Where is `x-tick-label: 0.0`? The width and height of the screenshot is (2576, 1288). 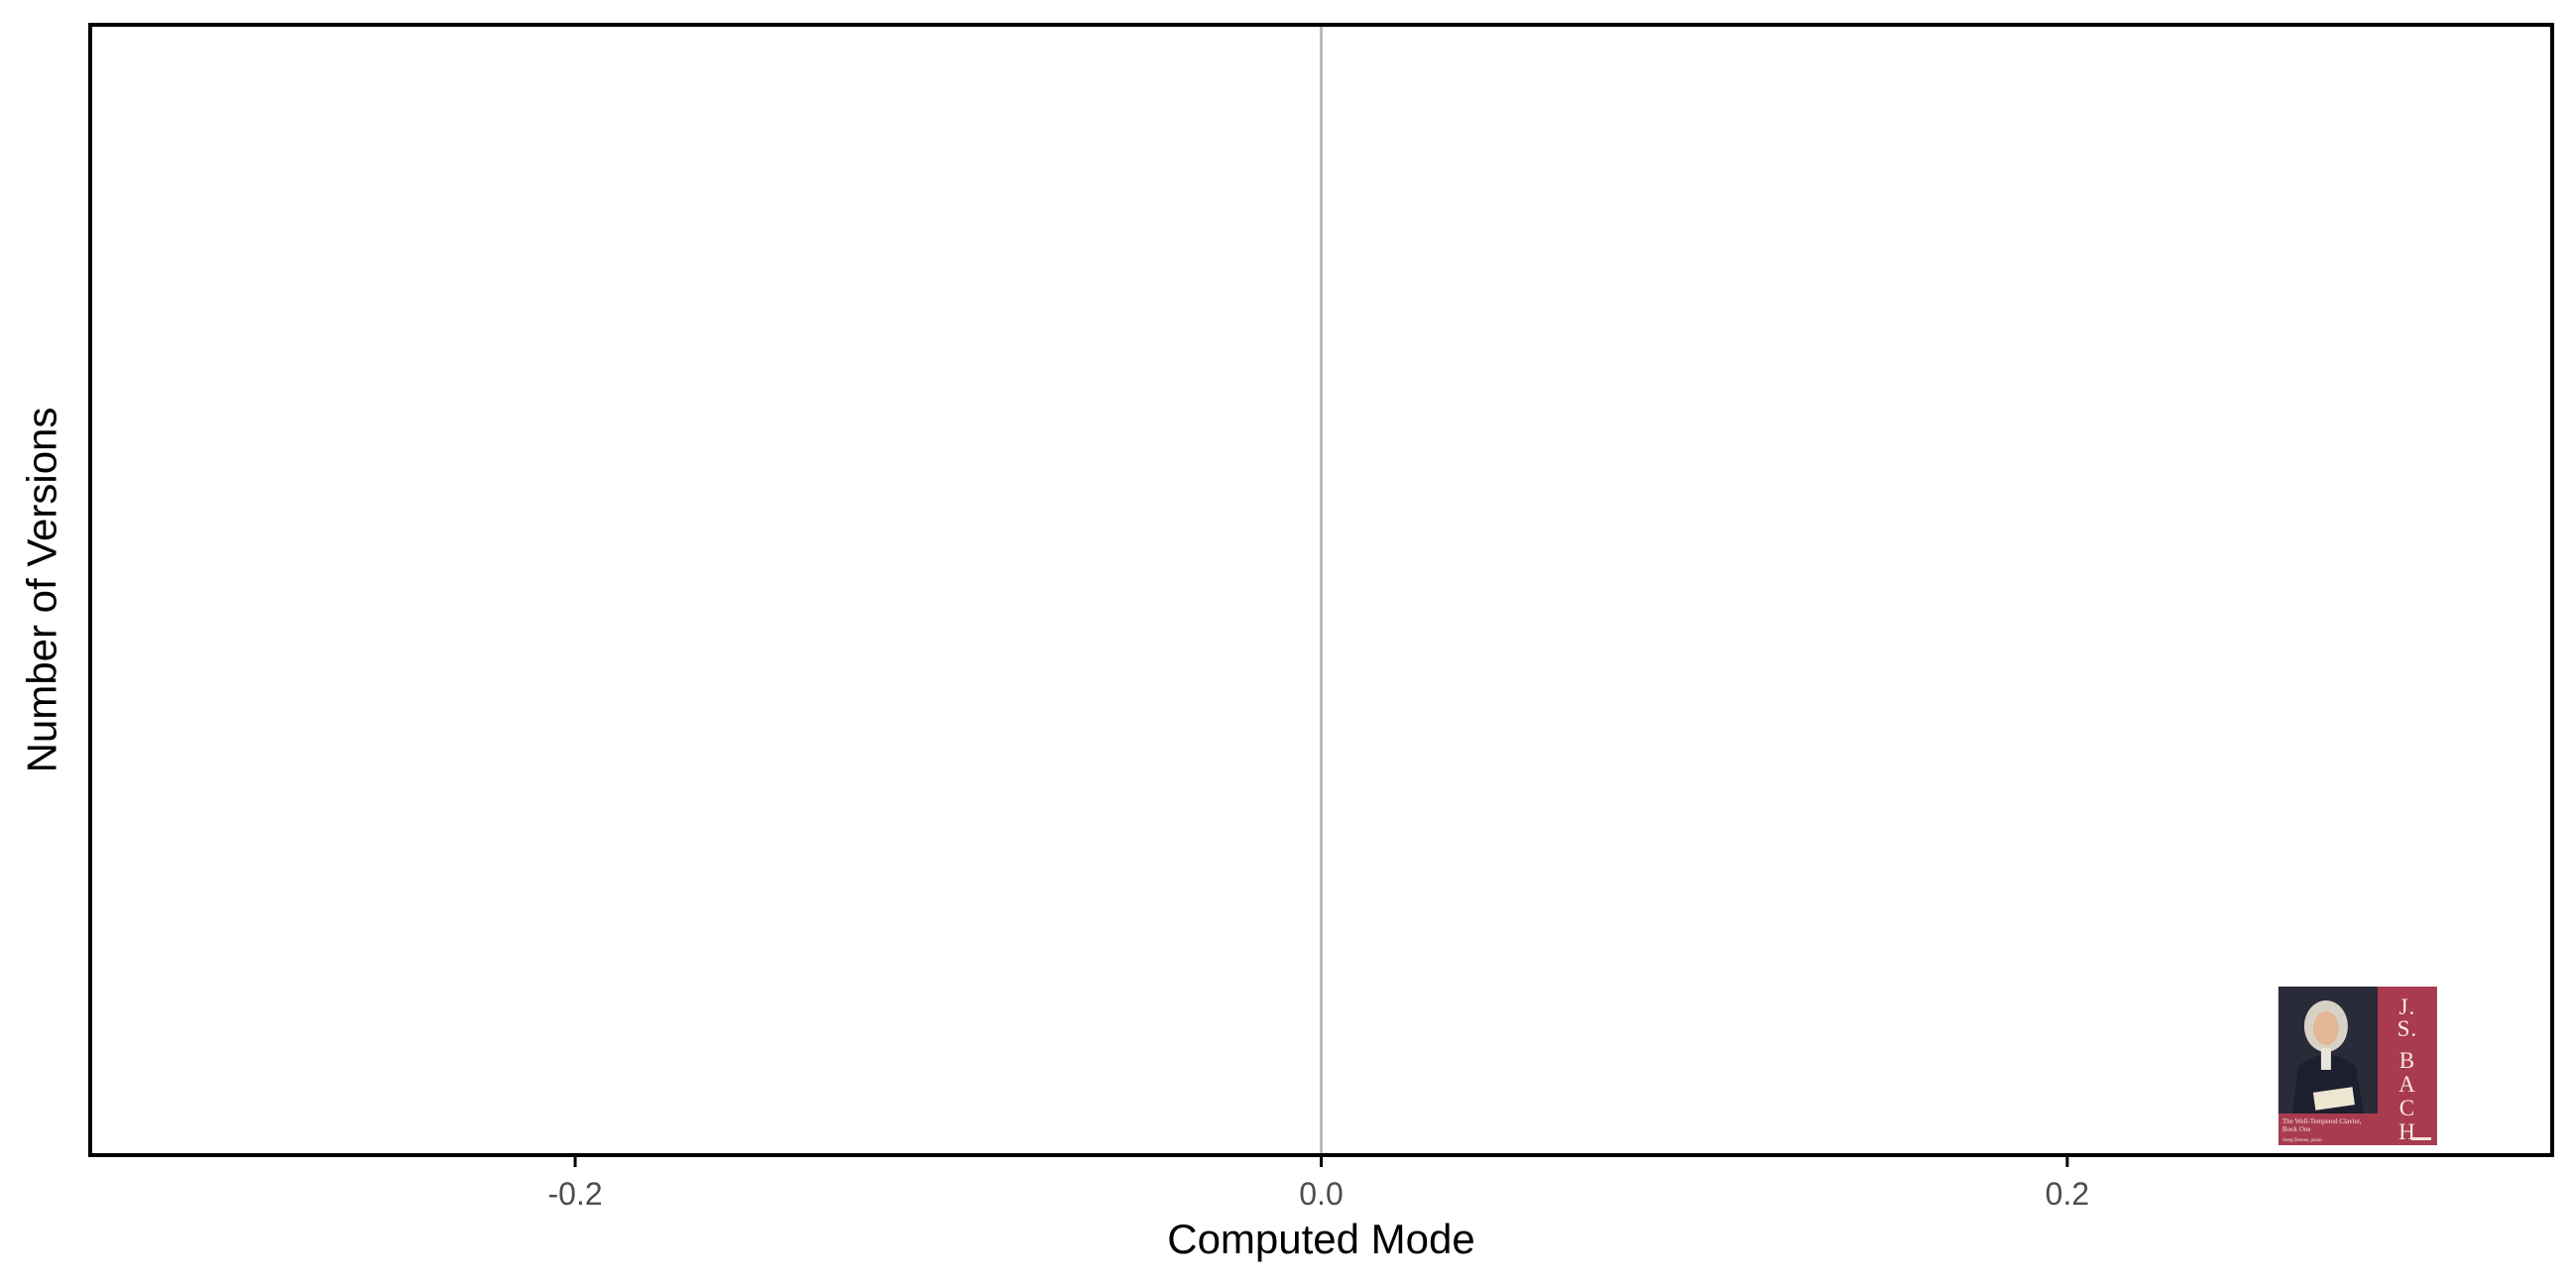
x-tick-label: 0.0 is located at coordinates (1321, 1194).